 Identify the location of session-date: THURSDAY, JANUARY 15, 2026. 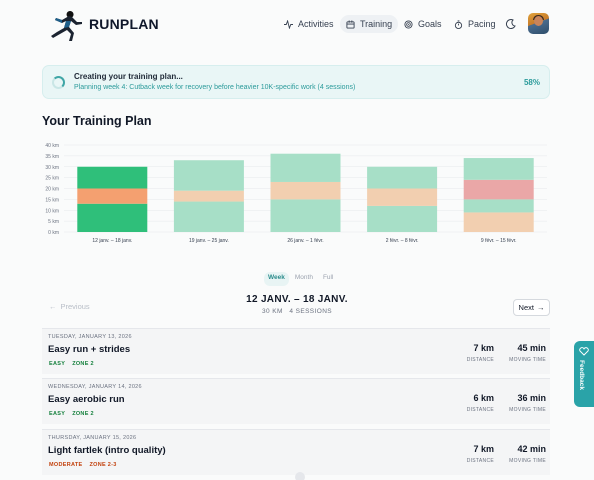
(92, 438).